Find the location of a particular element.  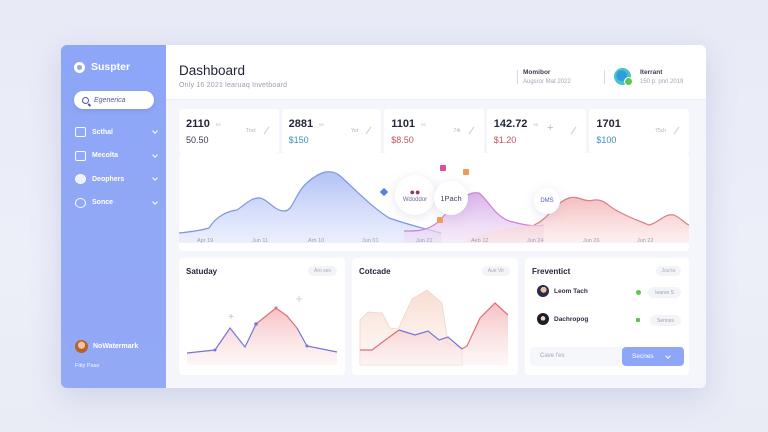

kpi-number: 2881 is located at coordinates (301, 124).